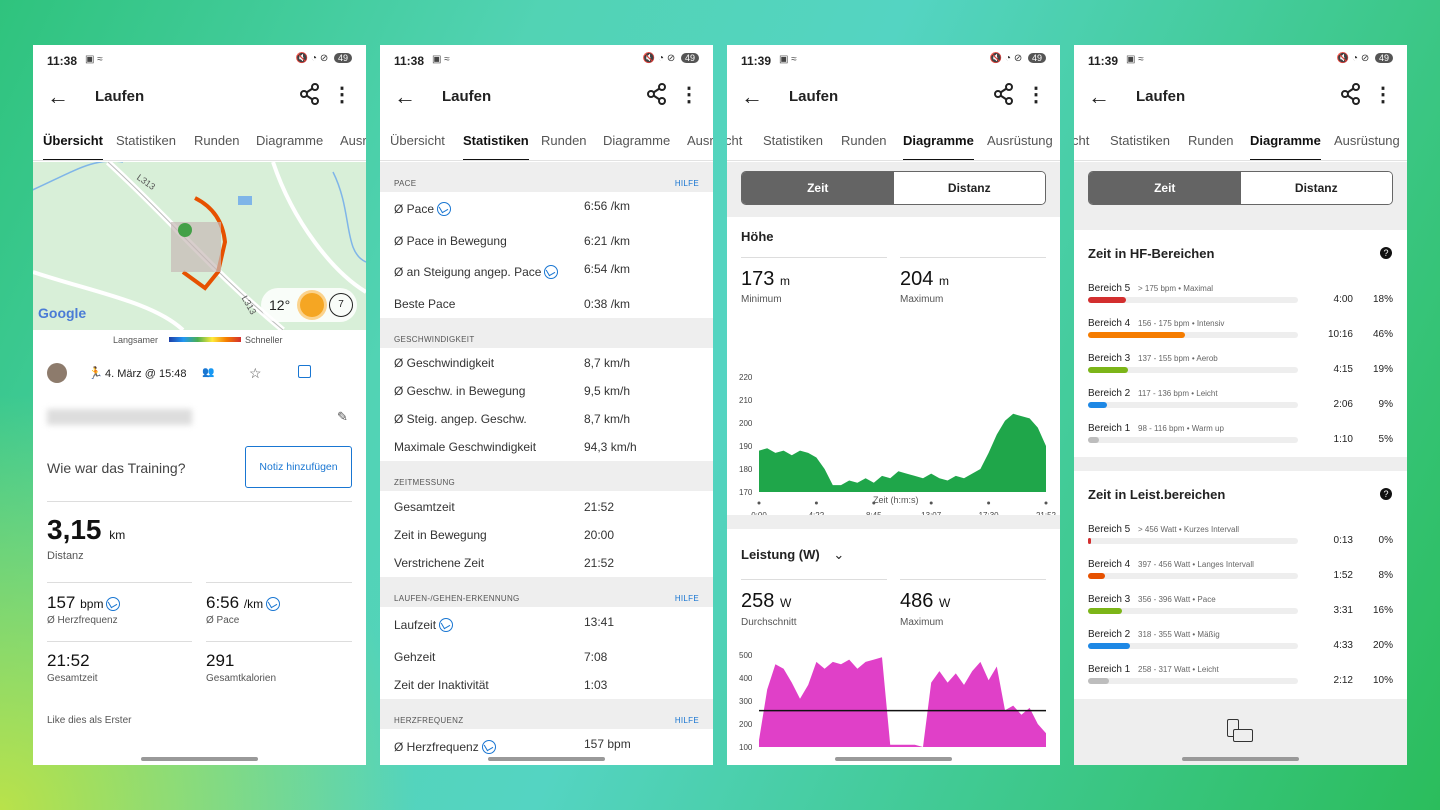 This screenshot has width=1440, height=810. I want to click on clock: 11:38, so click(409, 61).